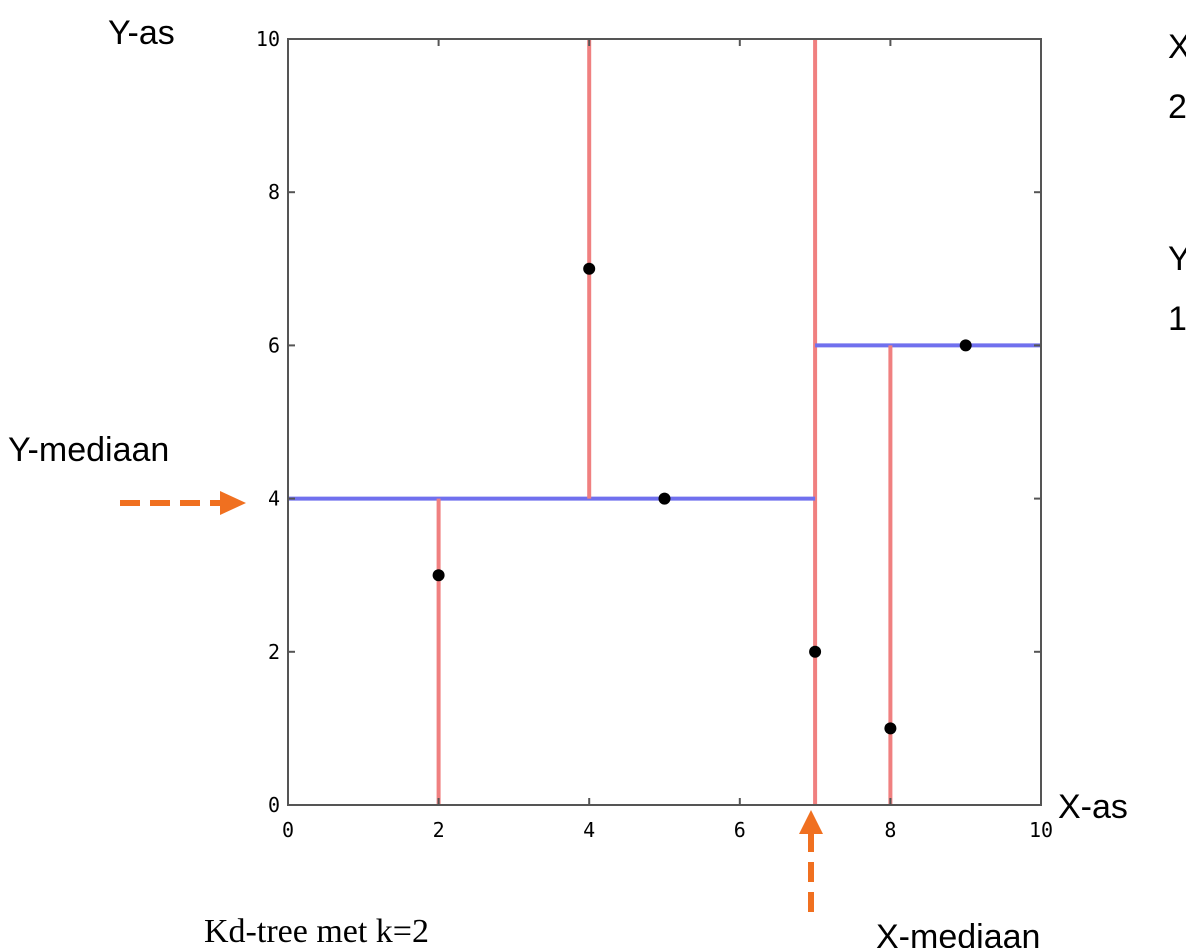 The width and height of the screenshot is (1186, 948). I want to click on x-tick-label: 8, so click(890, 830).